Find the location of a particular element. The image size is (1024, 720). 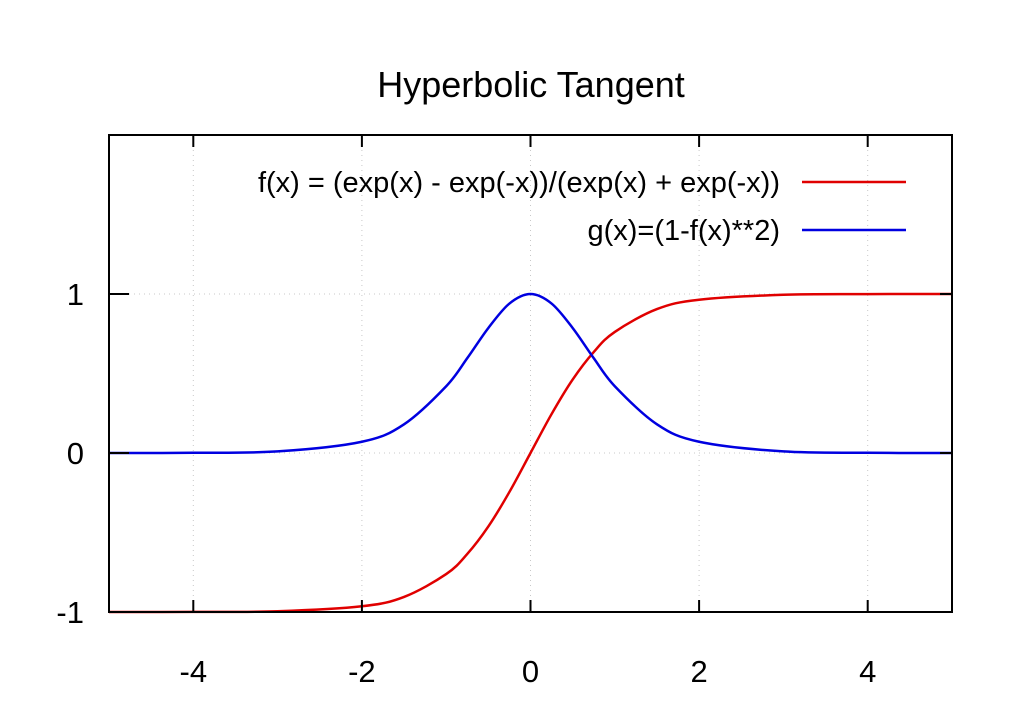

x-tick-label: 2 is located at coordinates (698, 671).